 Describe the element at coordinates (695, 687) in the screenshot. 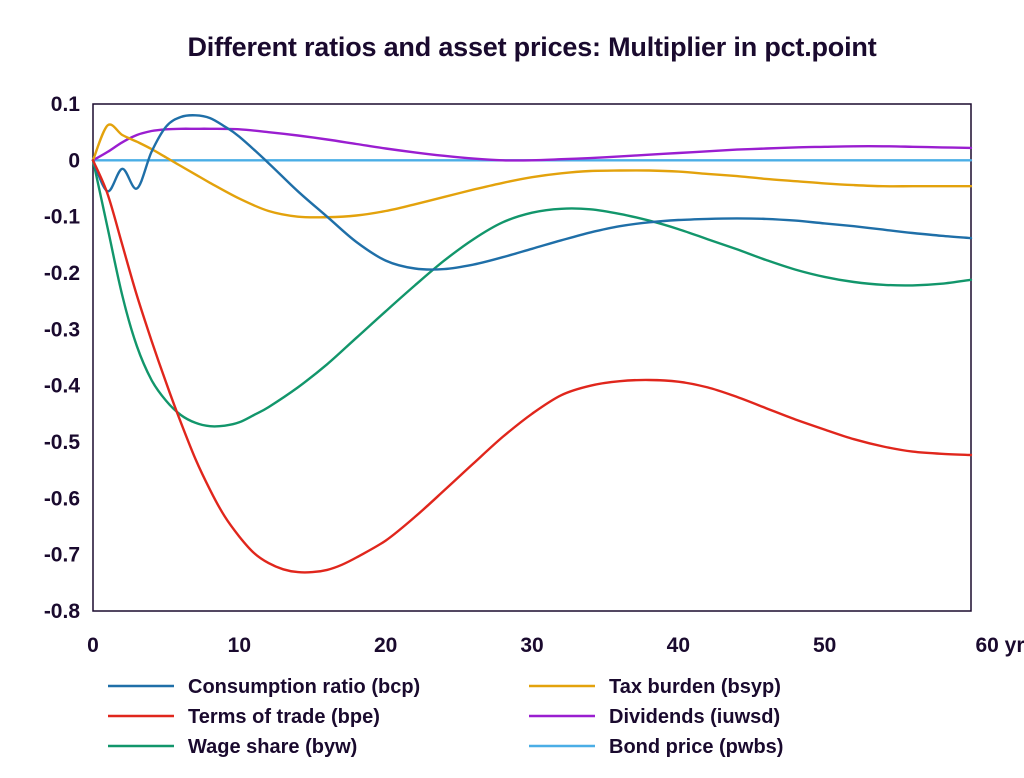

I see `legend-label-tax-burden: Tax burden (bsyp)` at that location.